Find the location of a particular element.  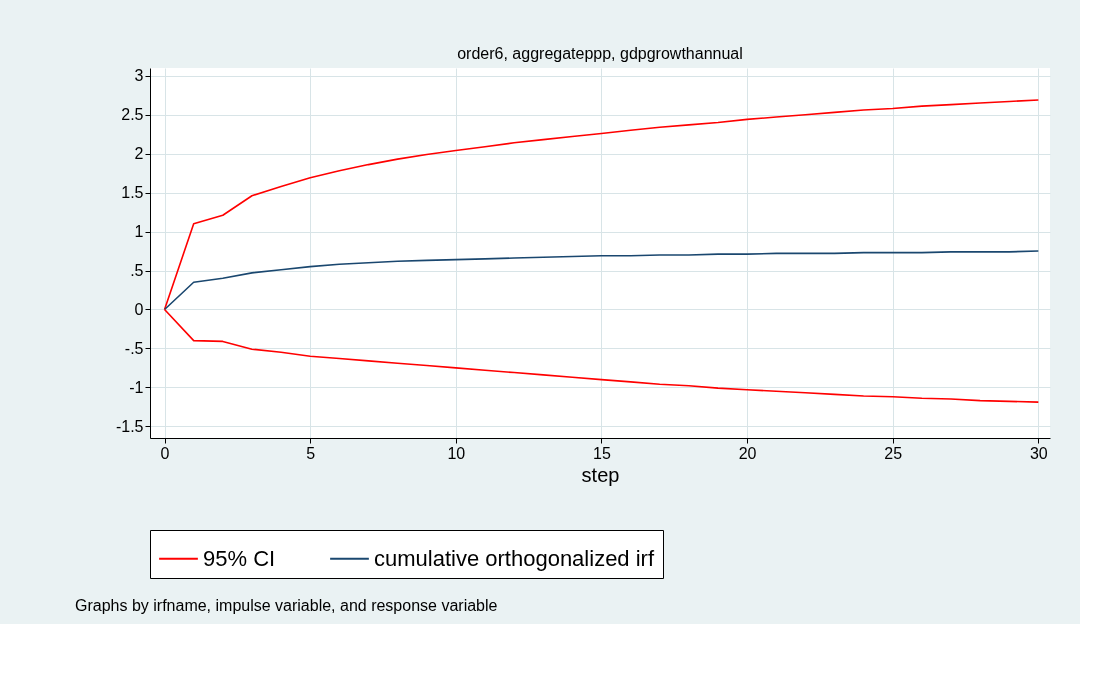

x-tick-label: 0 is located at coordinates (165, 453).